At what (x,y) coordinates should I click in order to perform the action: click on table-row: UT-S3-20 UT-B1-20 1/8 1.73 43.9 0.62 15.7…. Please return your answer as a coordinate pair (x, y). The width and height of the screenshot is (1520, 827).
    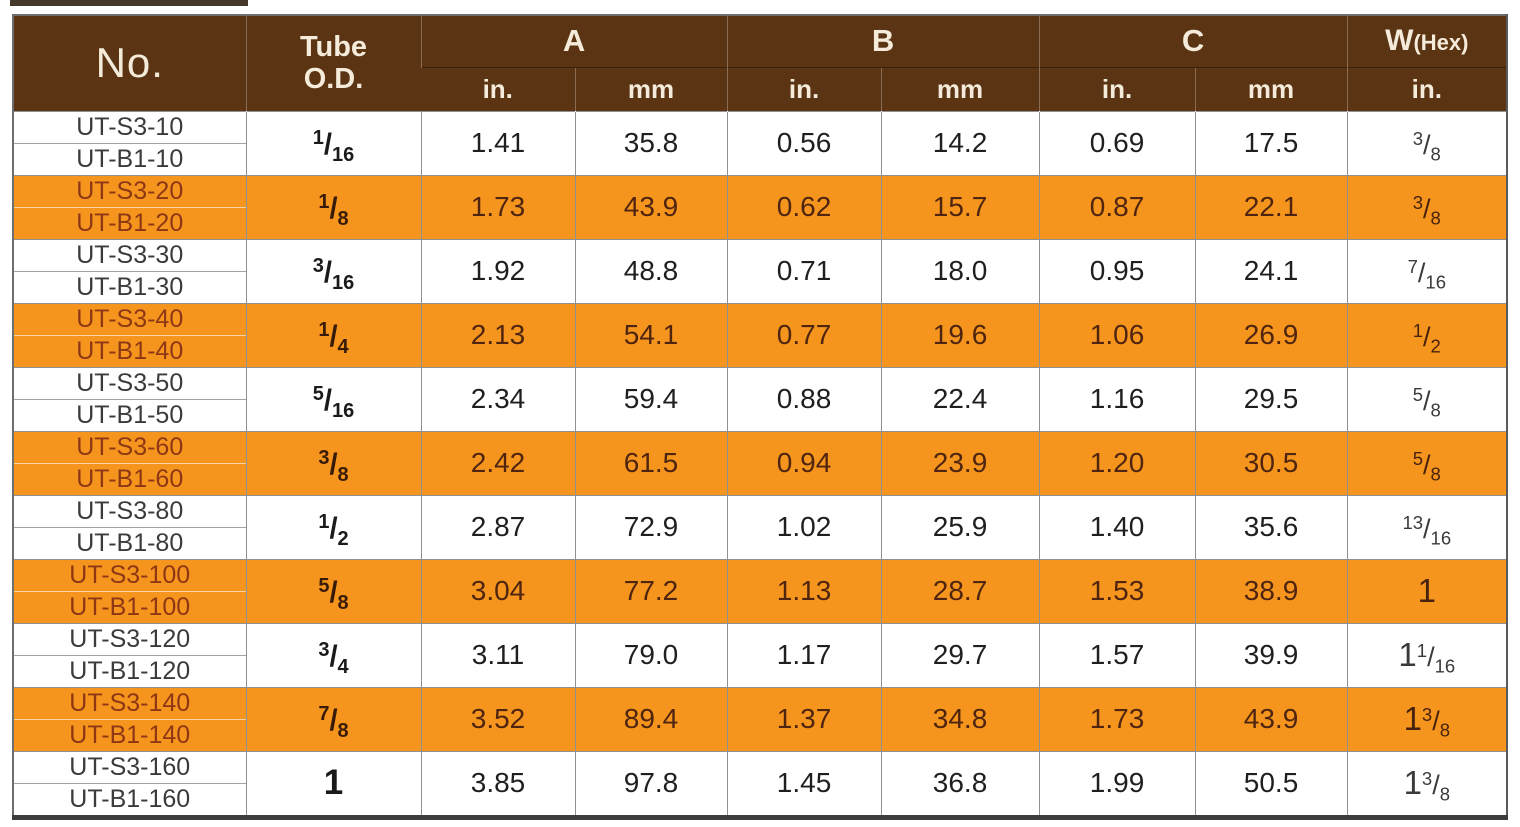
    Looking at the image, I should click on (760, 207).